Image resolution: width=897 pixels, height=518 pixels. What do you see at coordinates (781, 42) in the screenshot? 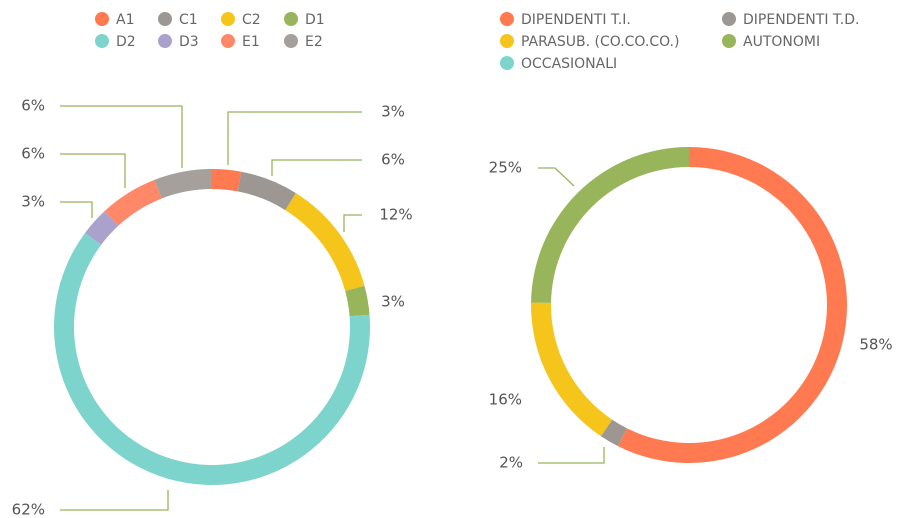
I see `legend-label: AUTONOMI` at bounding box center [781, 42].